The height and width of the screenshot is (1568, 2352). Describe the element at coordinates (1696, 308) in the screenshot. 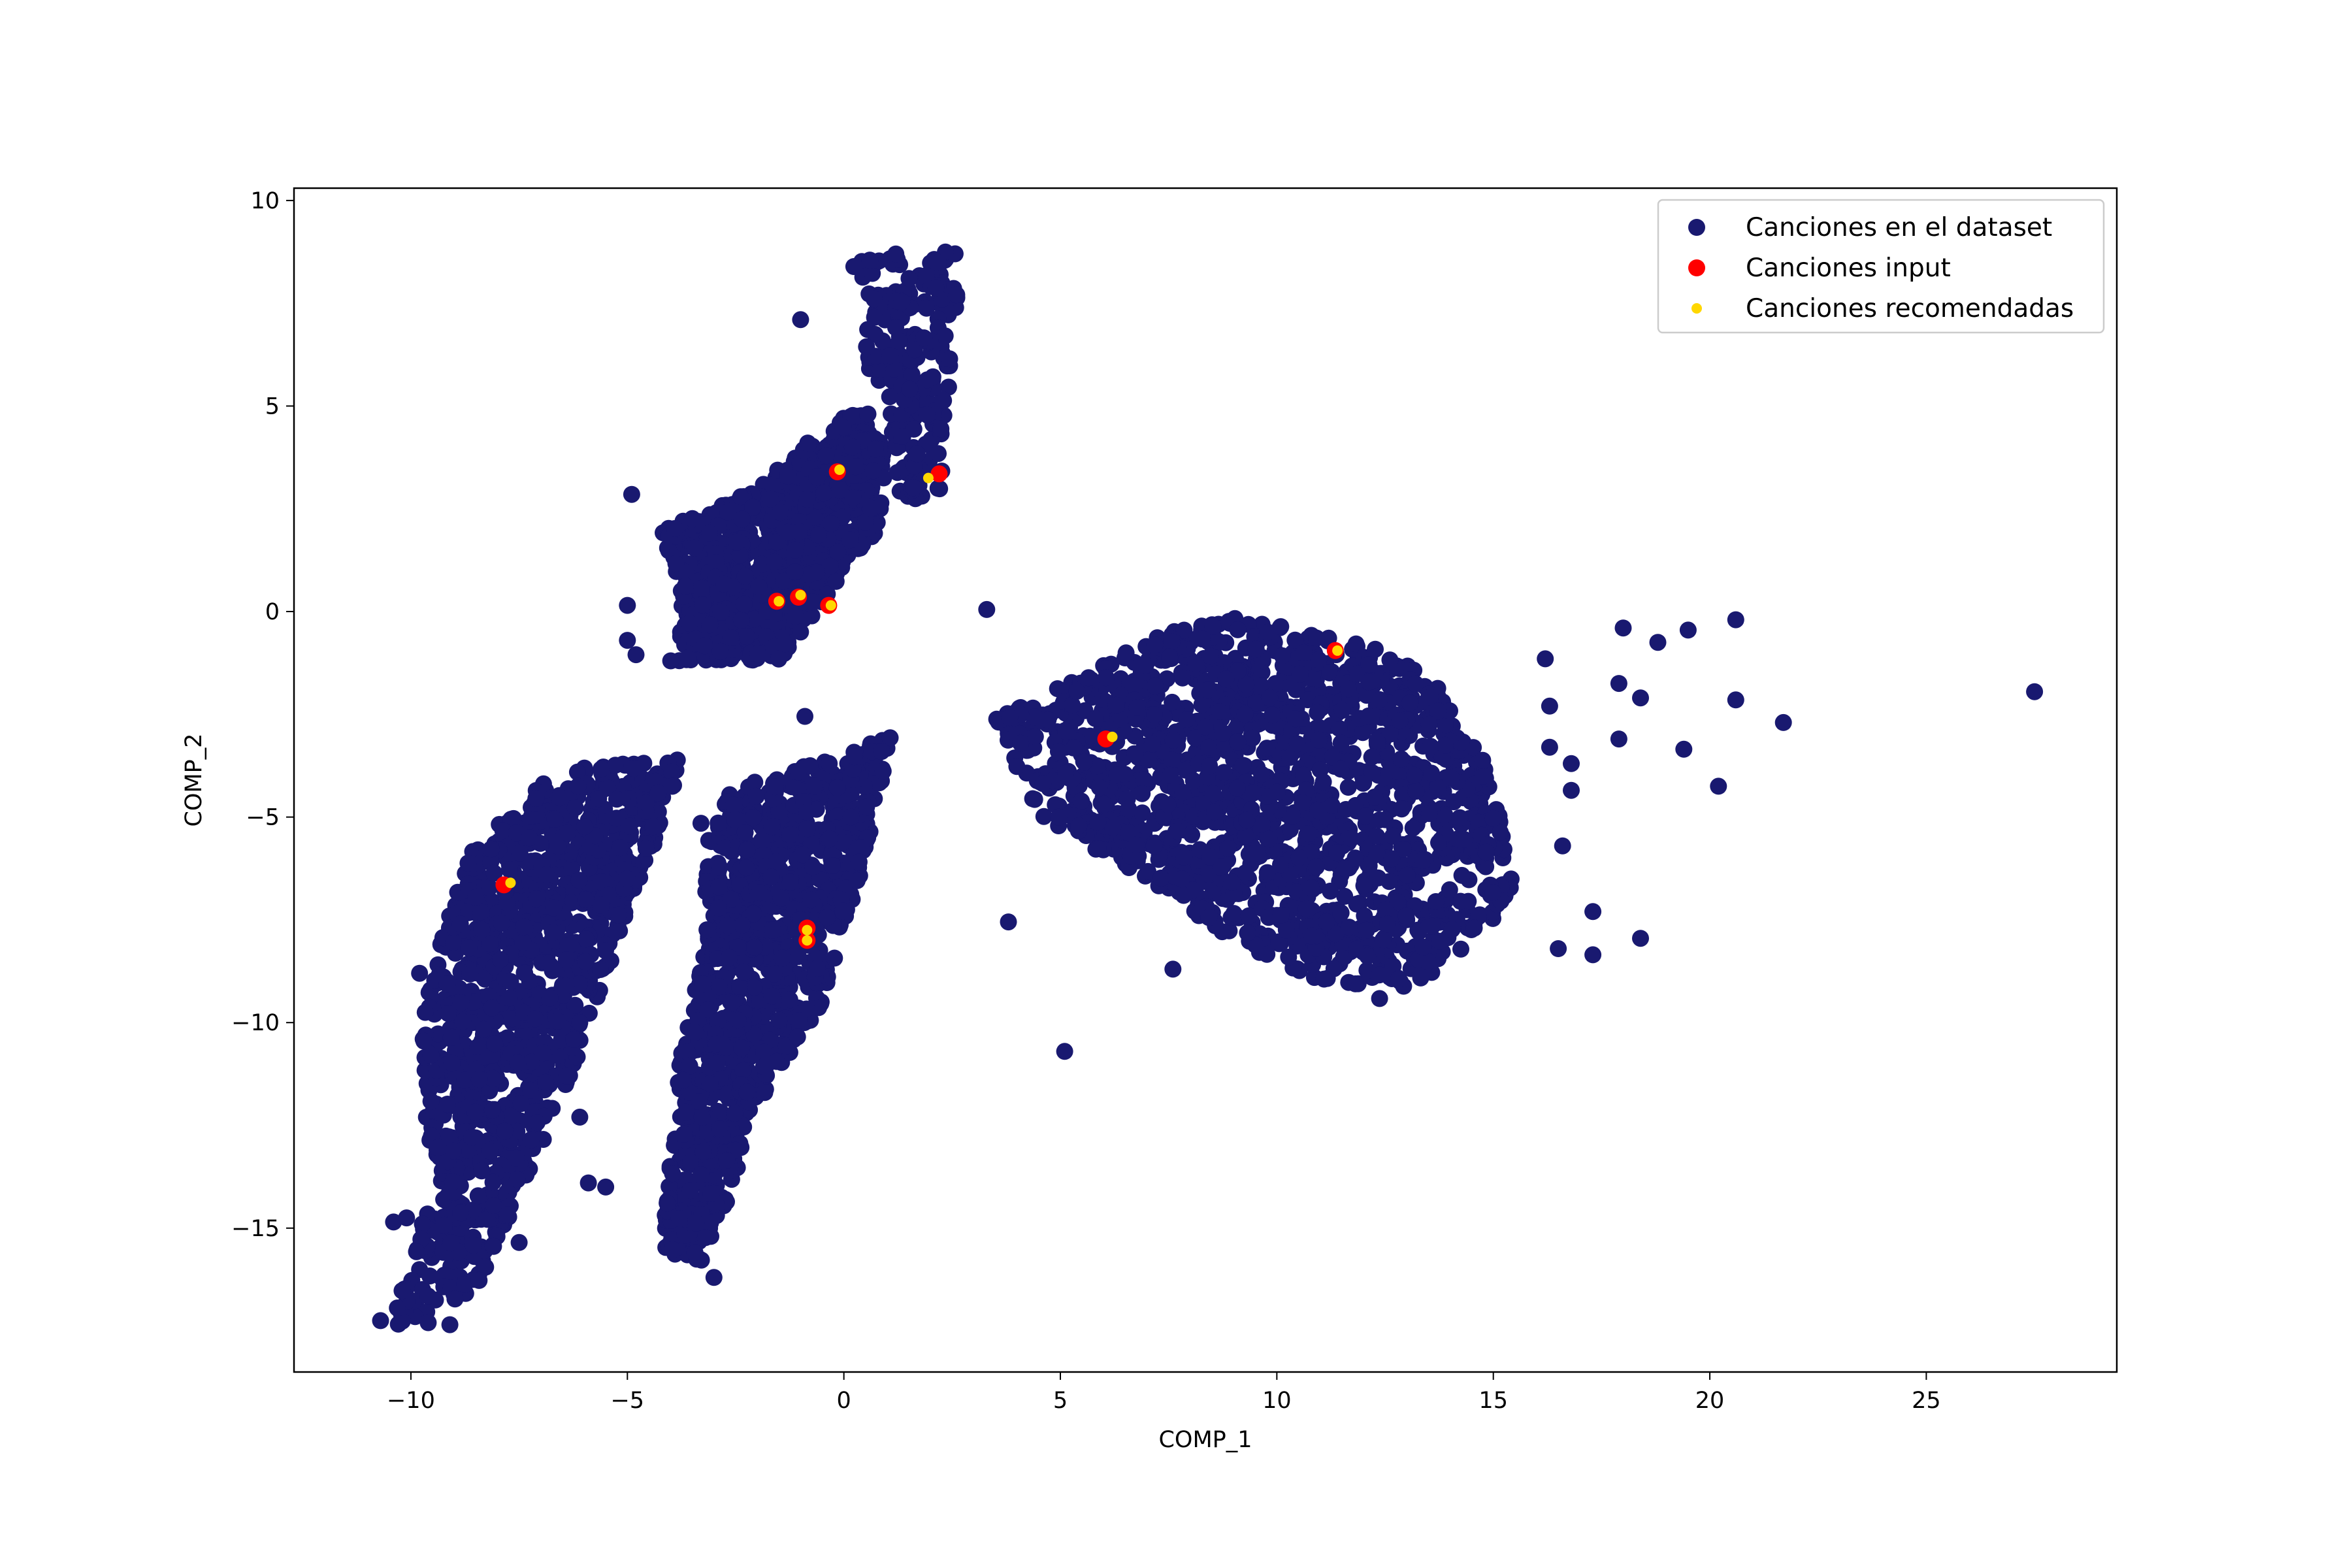

I see `legend-marker-recomendadas` at that location.